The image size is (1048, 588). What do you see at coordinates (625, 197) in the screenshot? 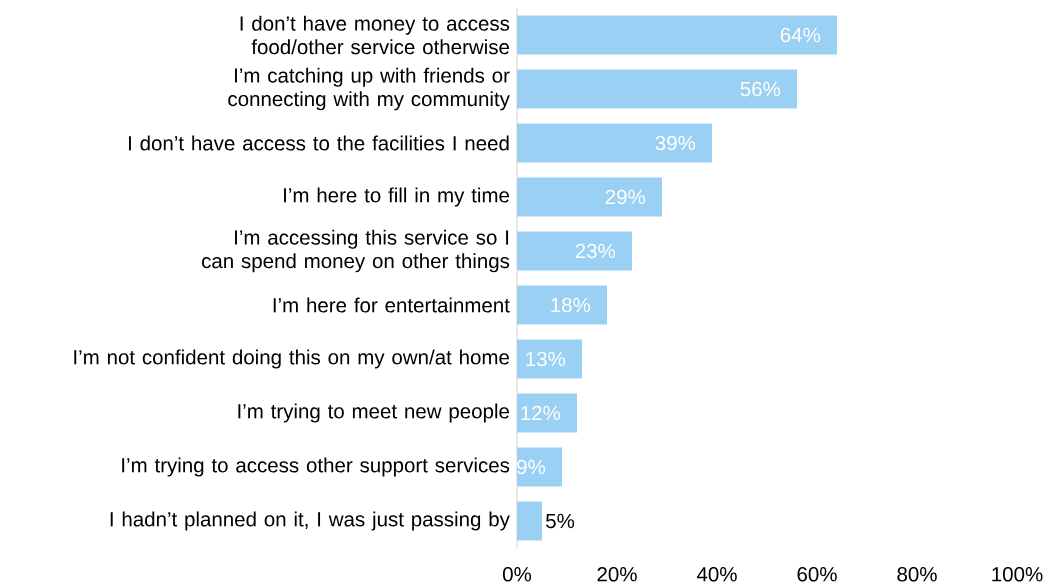
I see `data-label: 29%` at bounding box center [625, 197].